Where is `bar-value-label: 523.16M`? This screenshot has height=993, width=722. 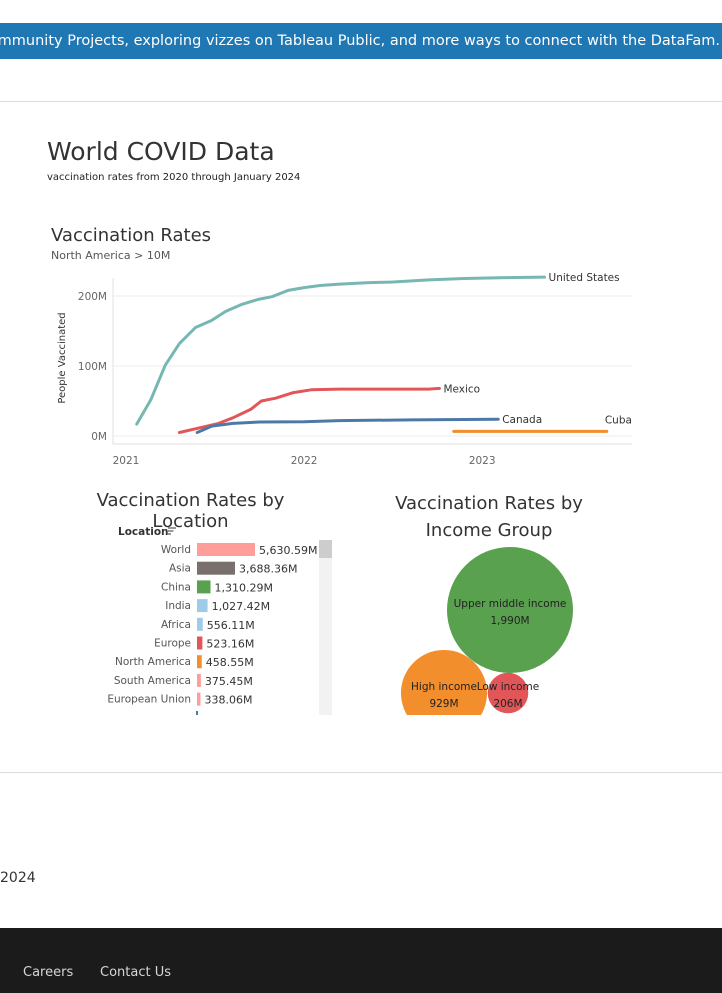 bar-value-label: 523.16M is located at coordinates (230, 644).